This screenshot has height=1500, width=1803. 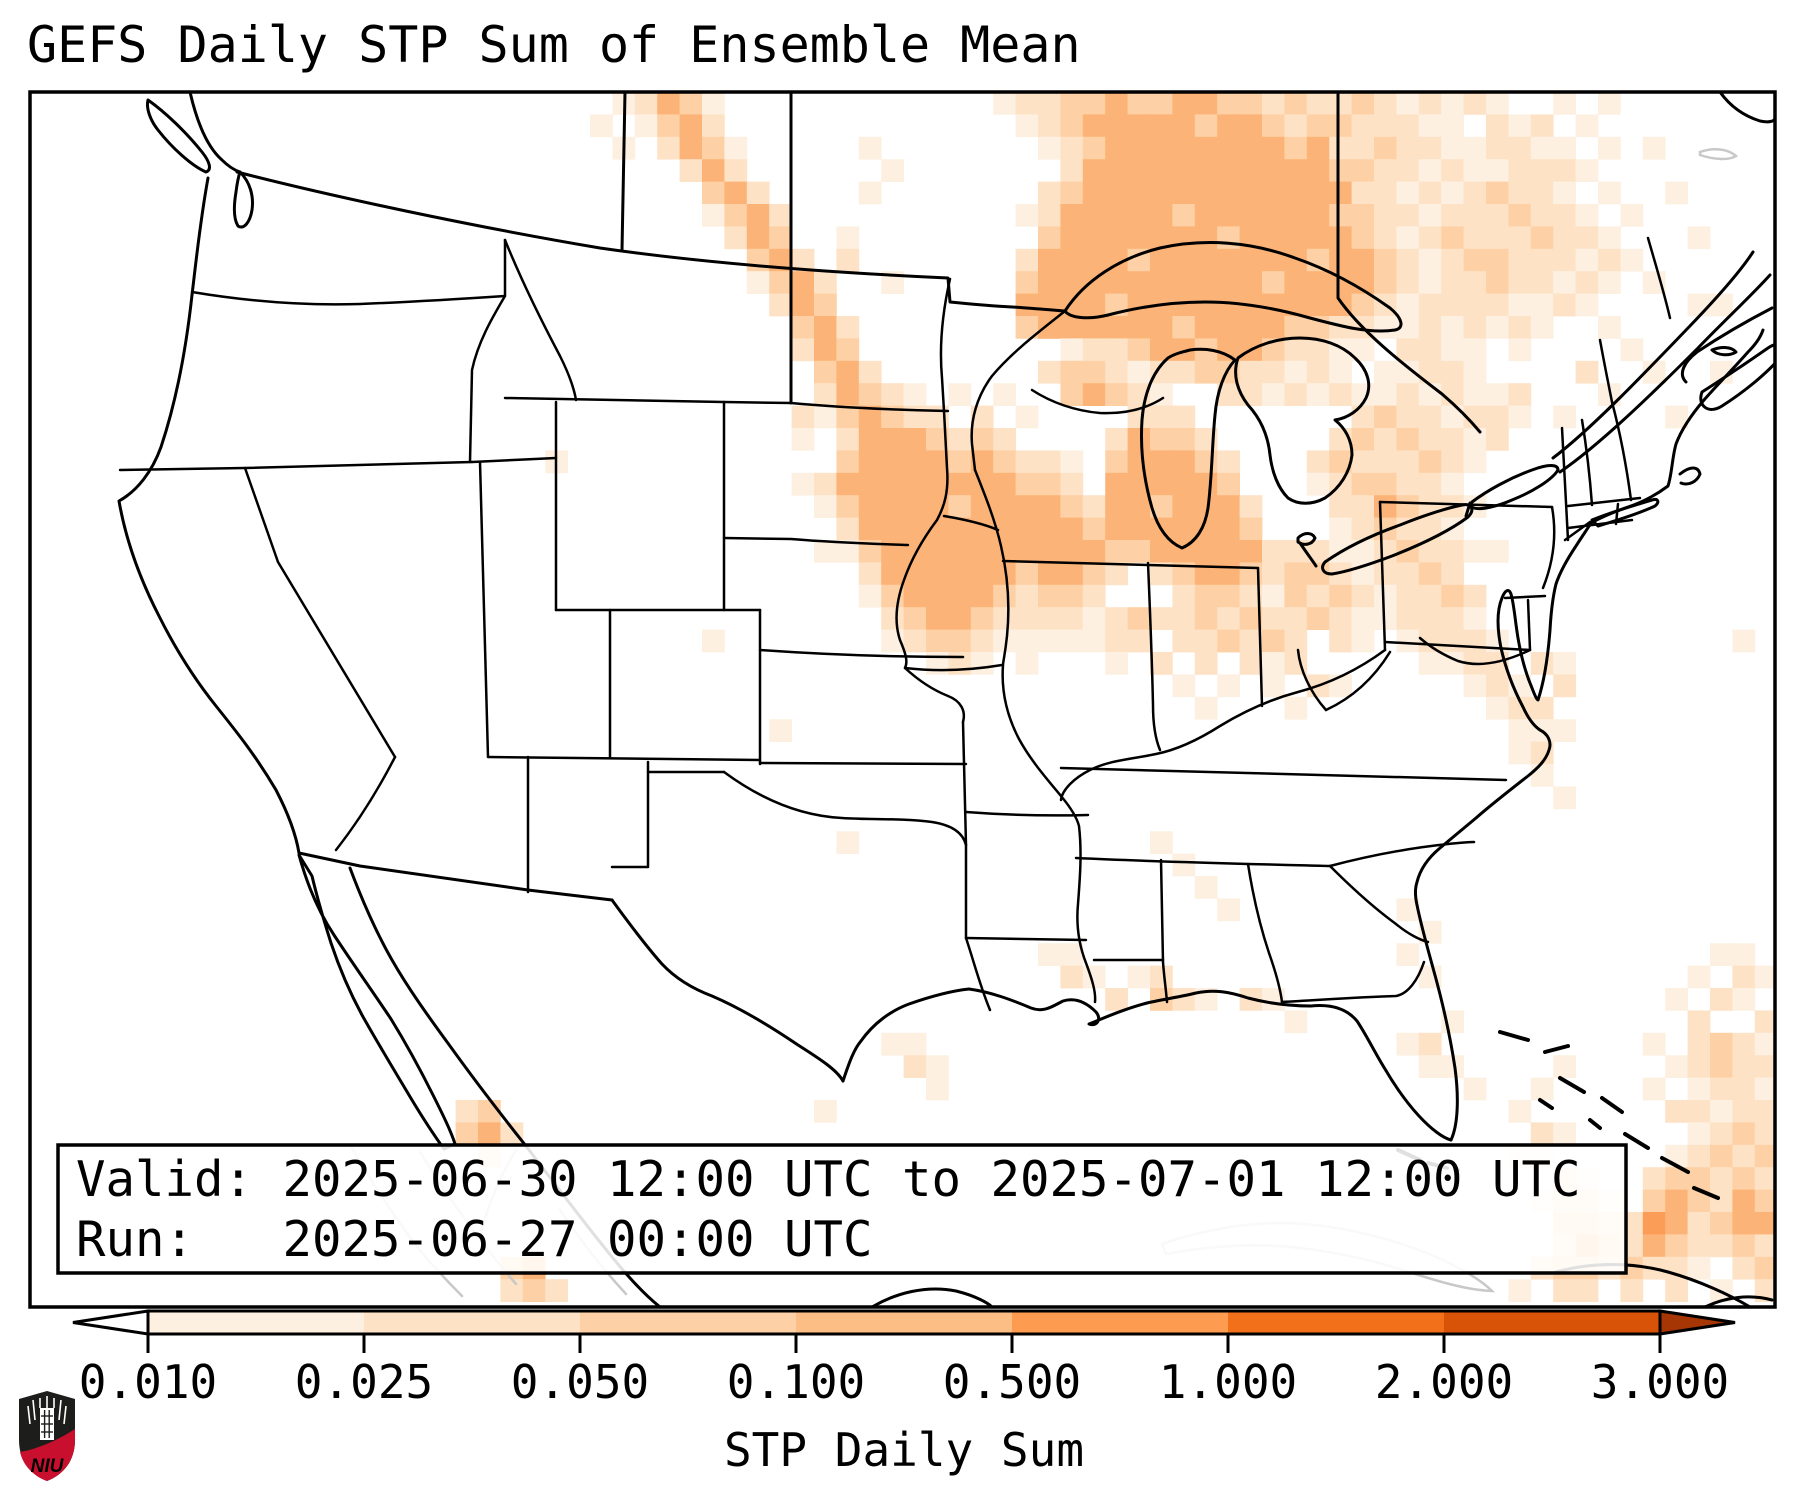 I want to click on lake-erie, so click(x=1397, y=539).